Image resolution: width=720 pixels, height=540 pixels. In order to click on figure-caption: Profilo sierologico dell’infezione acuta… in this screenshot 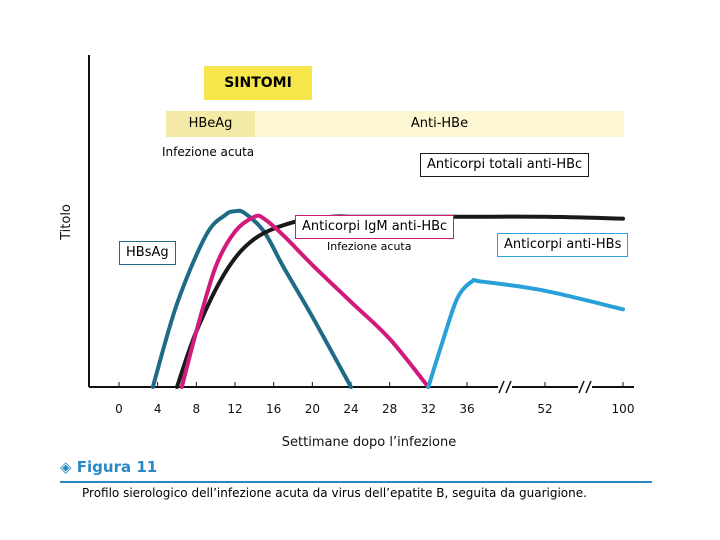, I will do `click(334, 493)`.